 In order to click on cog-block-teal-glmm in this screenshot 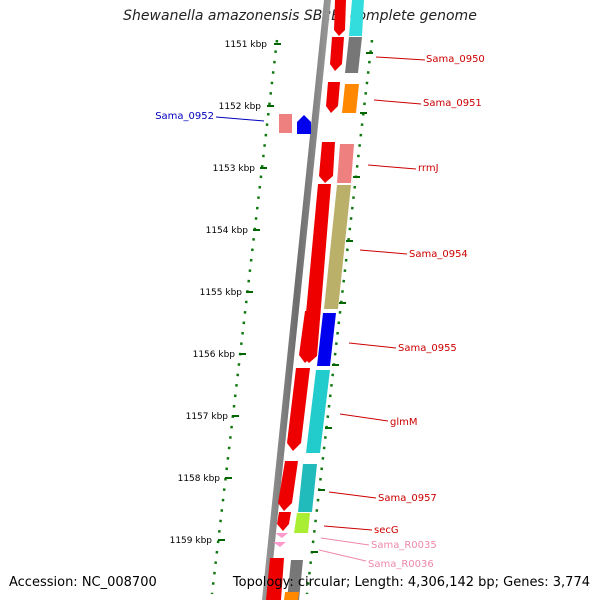, I will do `click(318, 411)`.